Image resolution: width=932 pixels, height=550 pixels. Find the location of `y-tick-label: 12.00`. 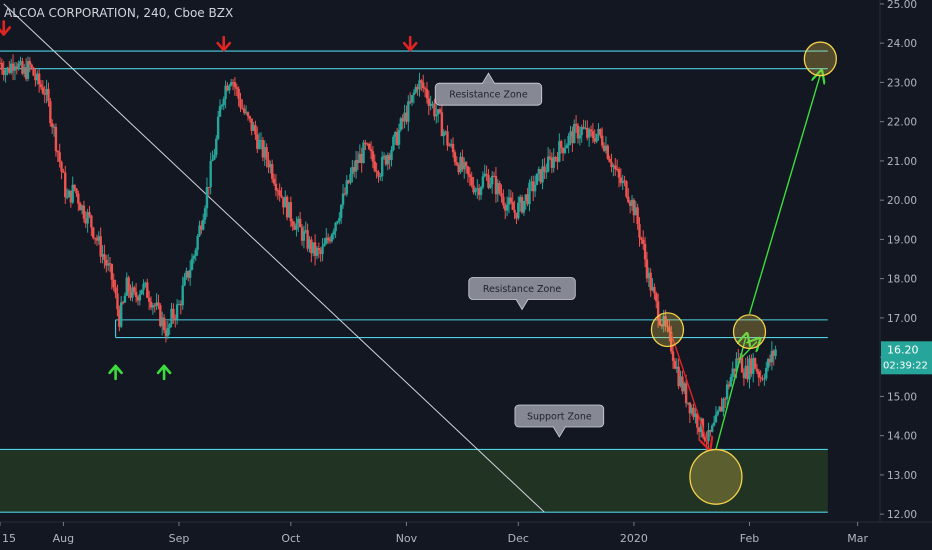

y-tick-label: 12.00 is located at coordinates (902, 515).